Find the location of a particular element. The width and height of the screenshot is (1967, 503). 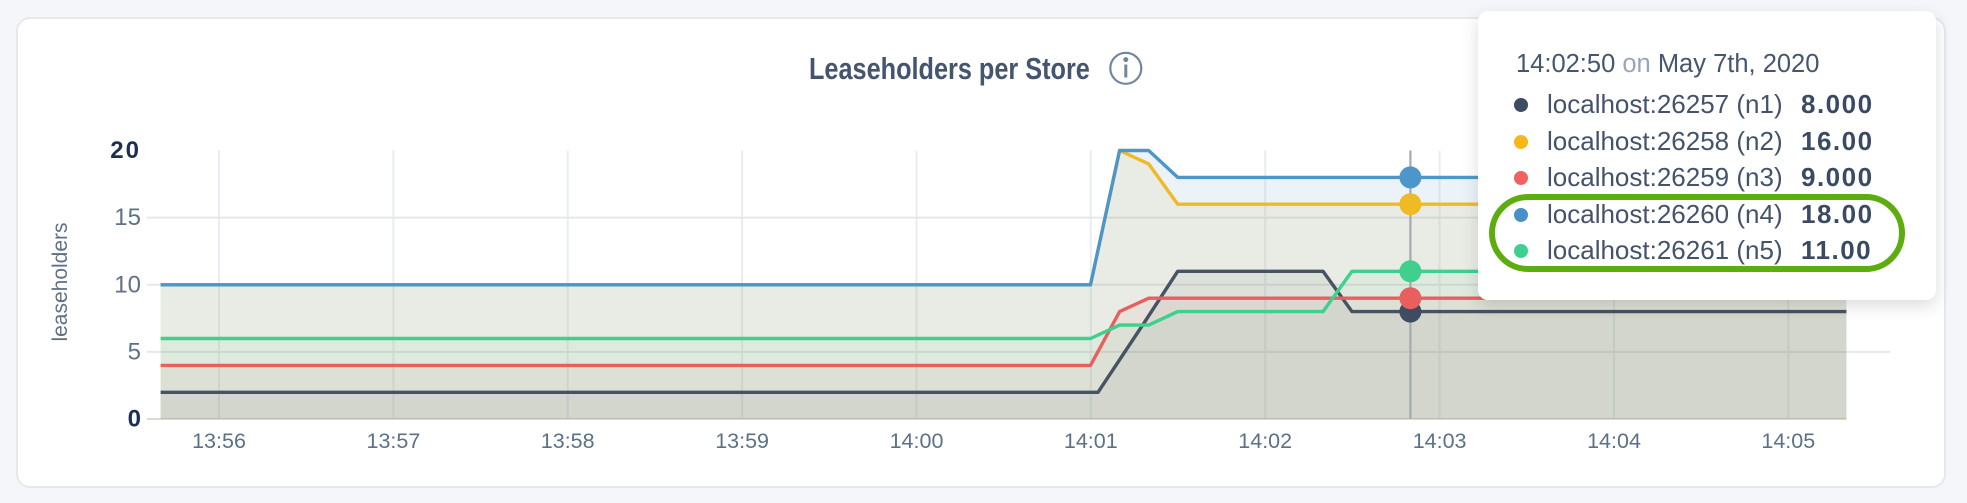

svg-text: 15 is located at coordinates (127, 217).